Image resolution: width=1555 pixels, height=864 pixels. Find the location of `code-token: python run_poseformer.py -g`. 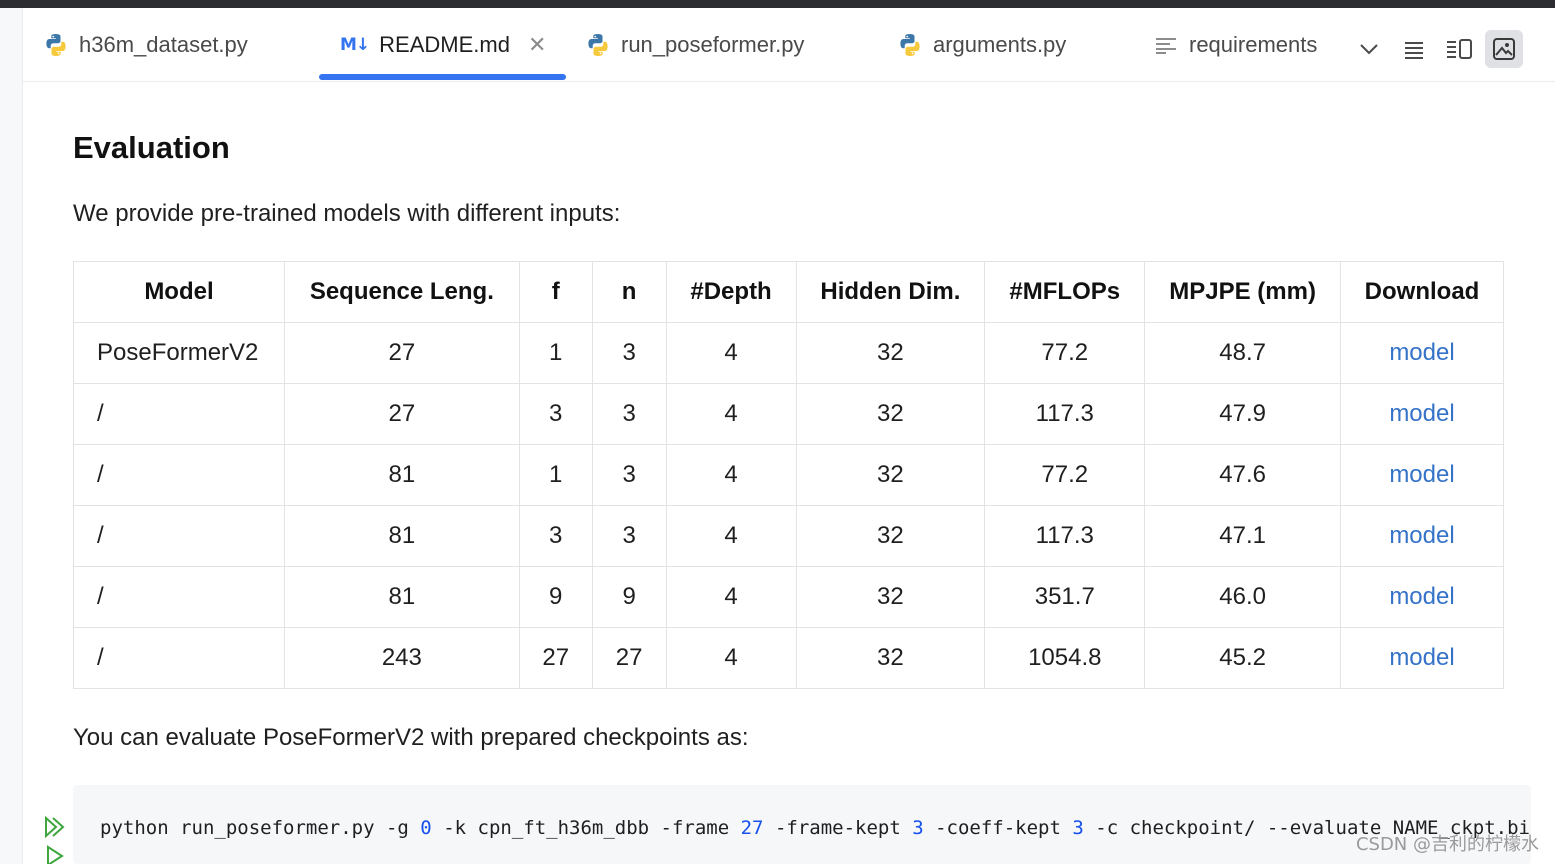

code-token: python run_poseformer.py -g is located at coordinates (260, 828).